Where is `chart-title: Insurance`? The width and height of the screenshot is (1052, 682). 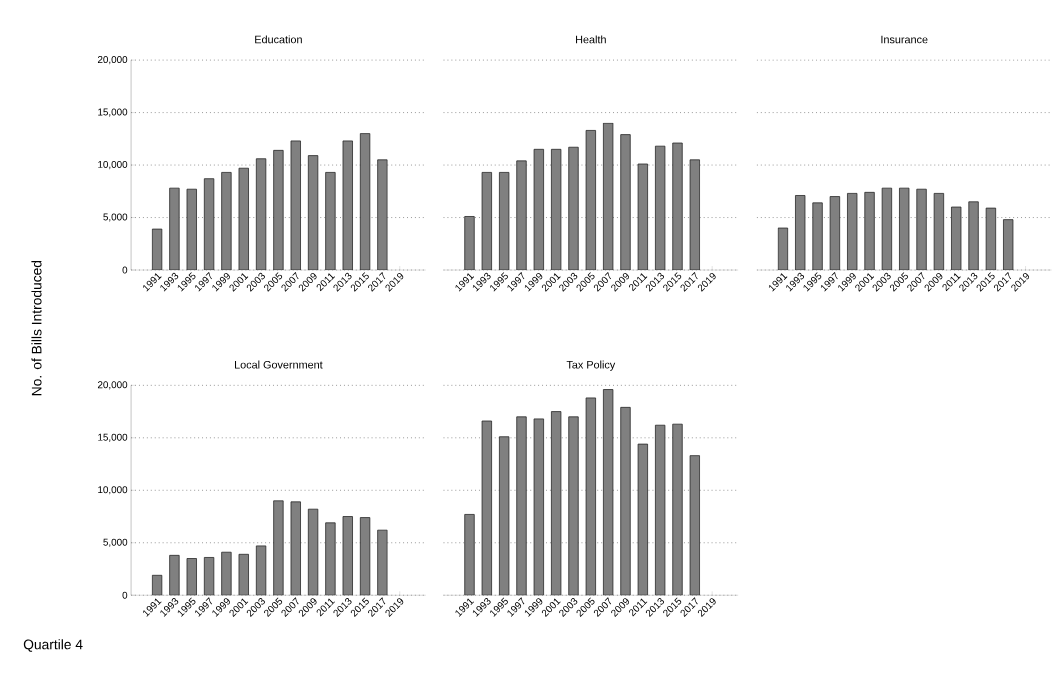
chart-title: Insurance is located at coordinates (904, 39).